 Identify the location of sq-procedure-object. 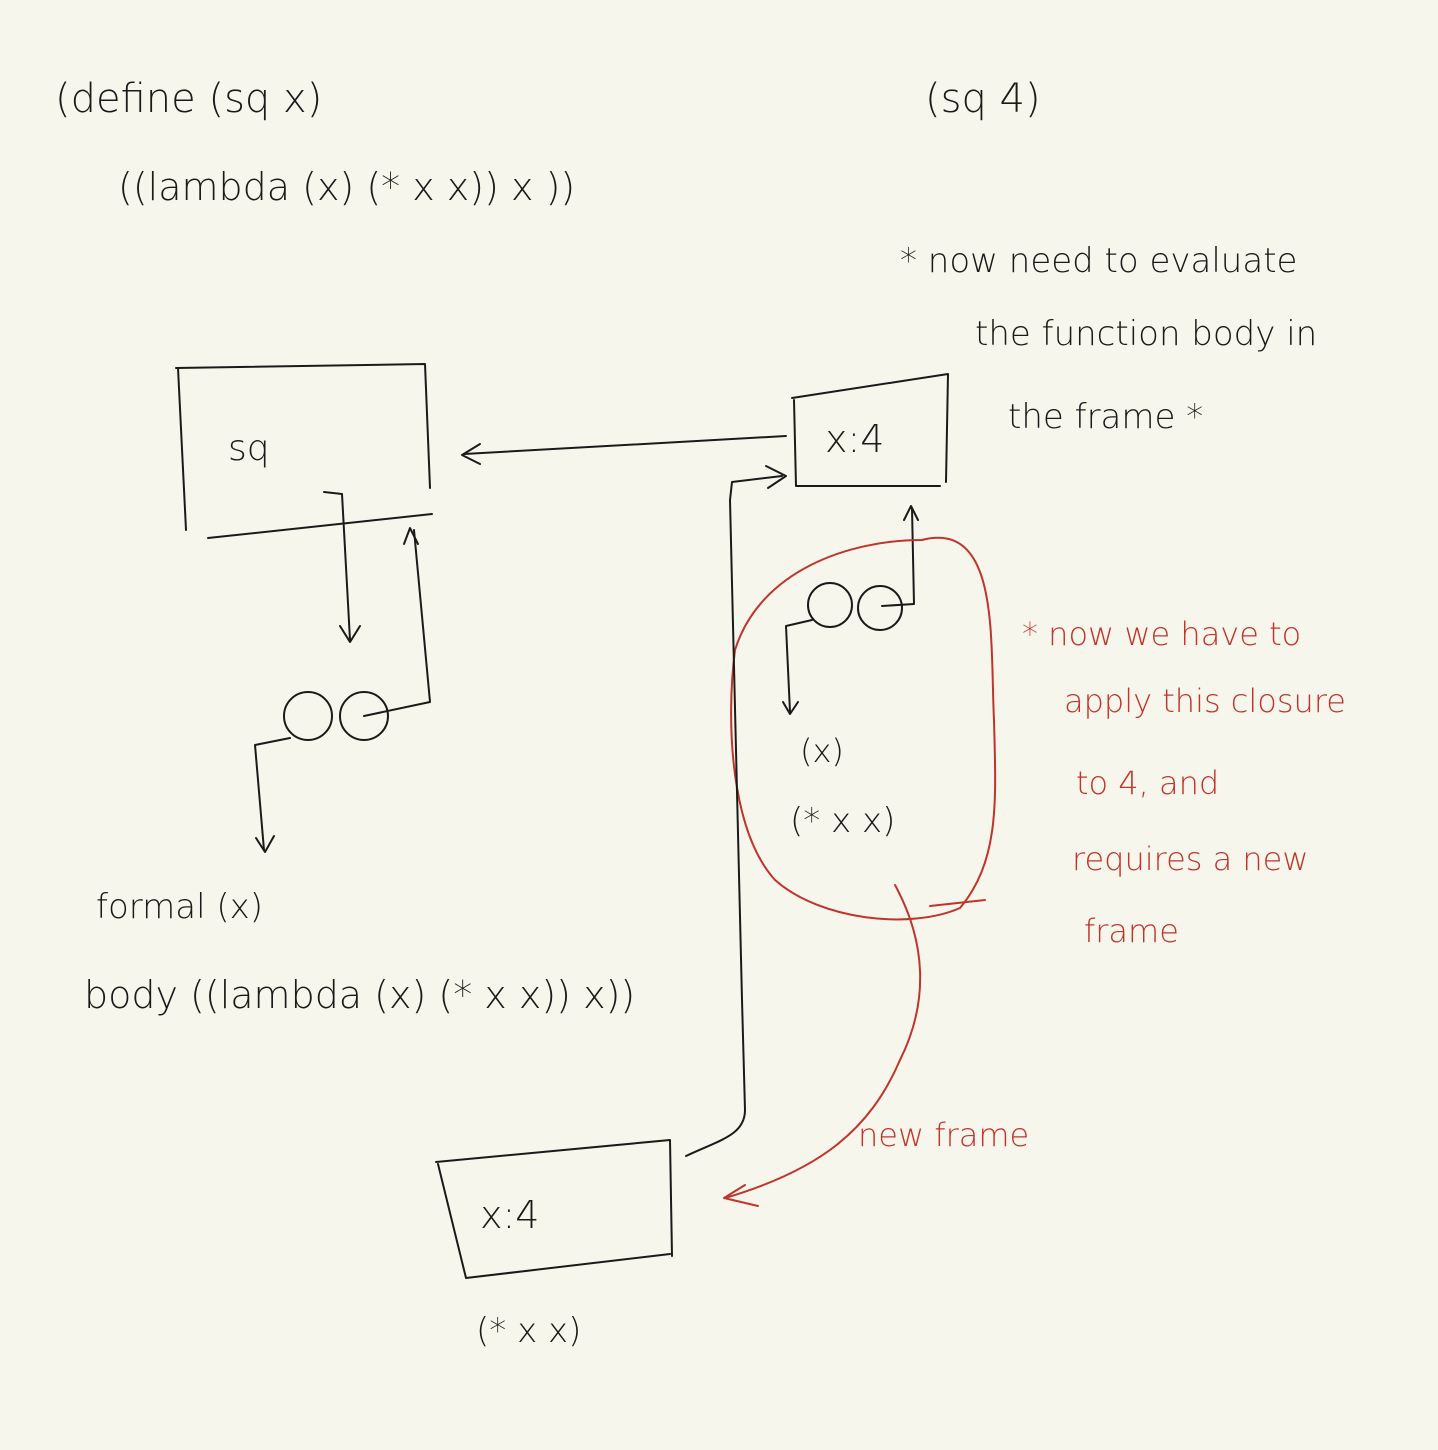
(342, 690).